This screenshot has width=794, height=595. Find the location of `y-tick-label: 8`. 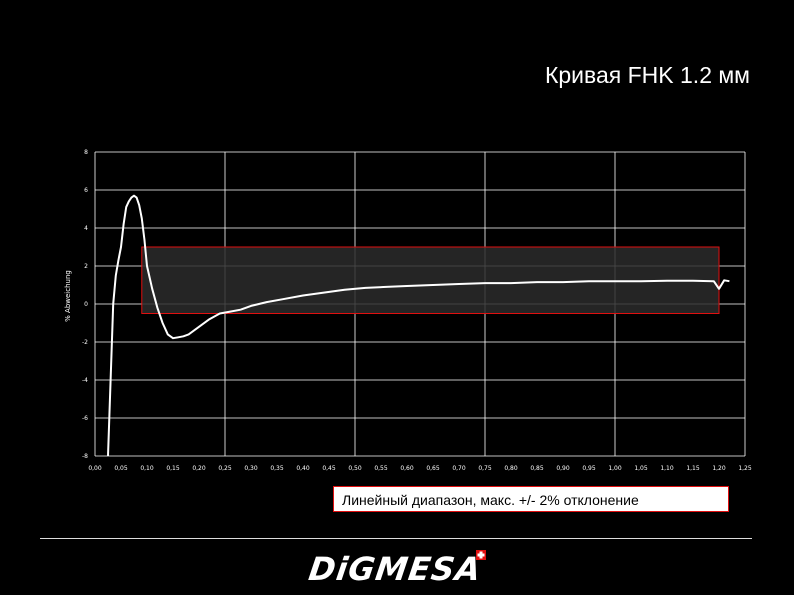

y-tick-label: 8 is located at coordinates (86, 152).